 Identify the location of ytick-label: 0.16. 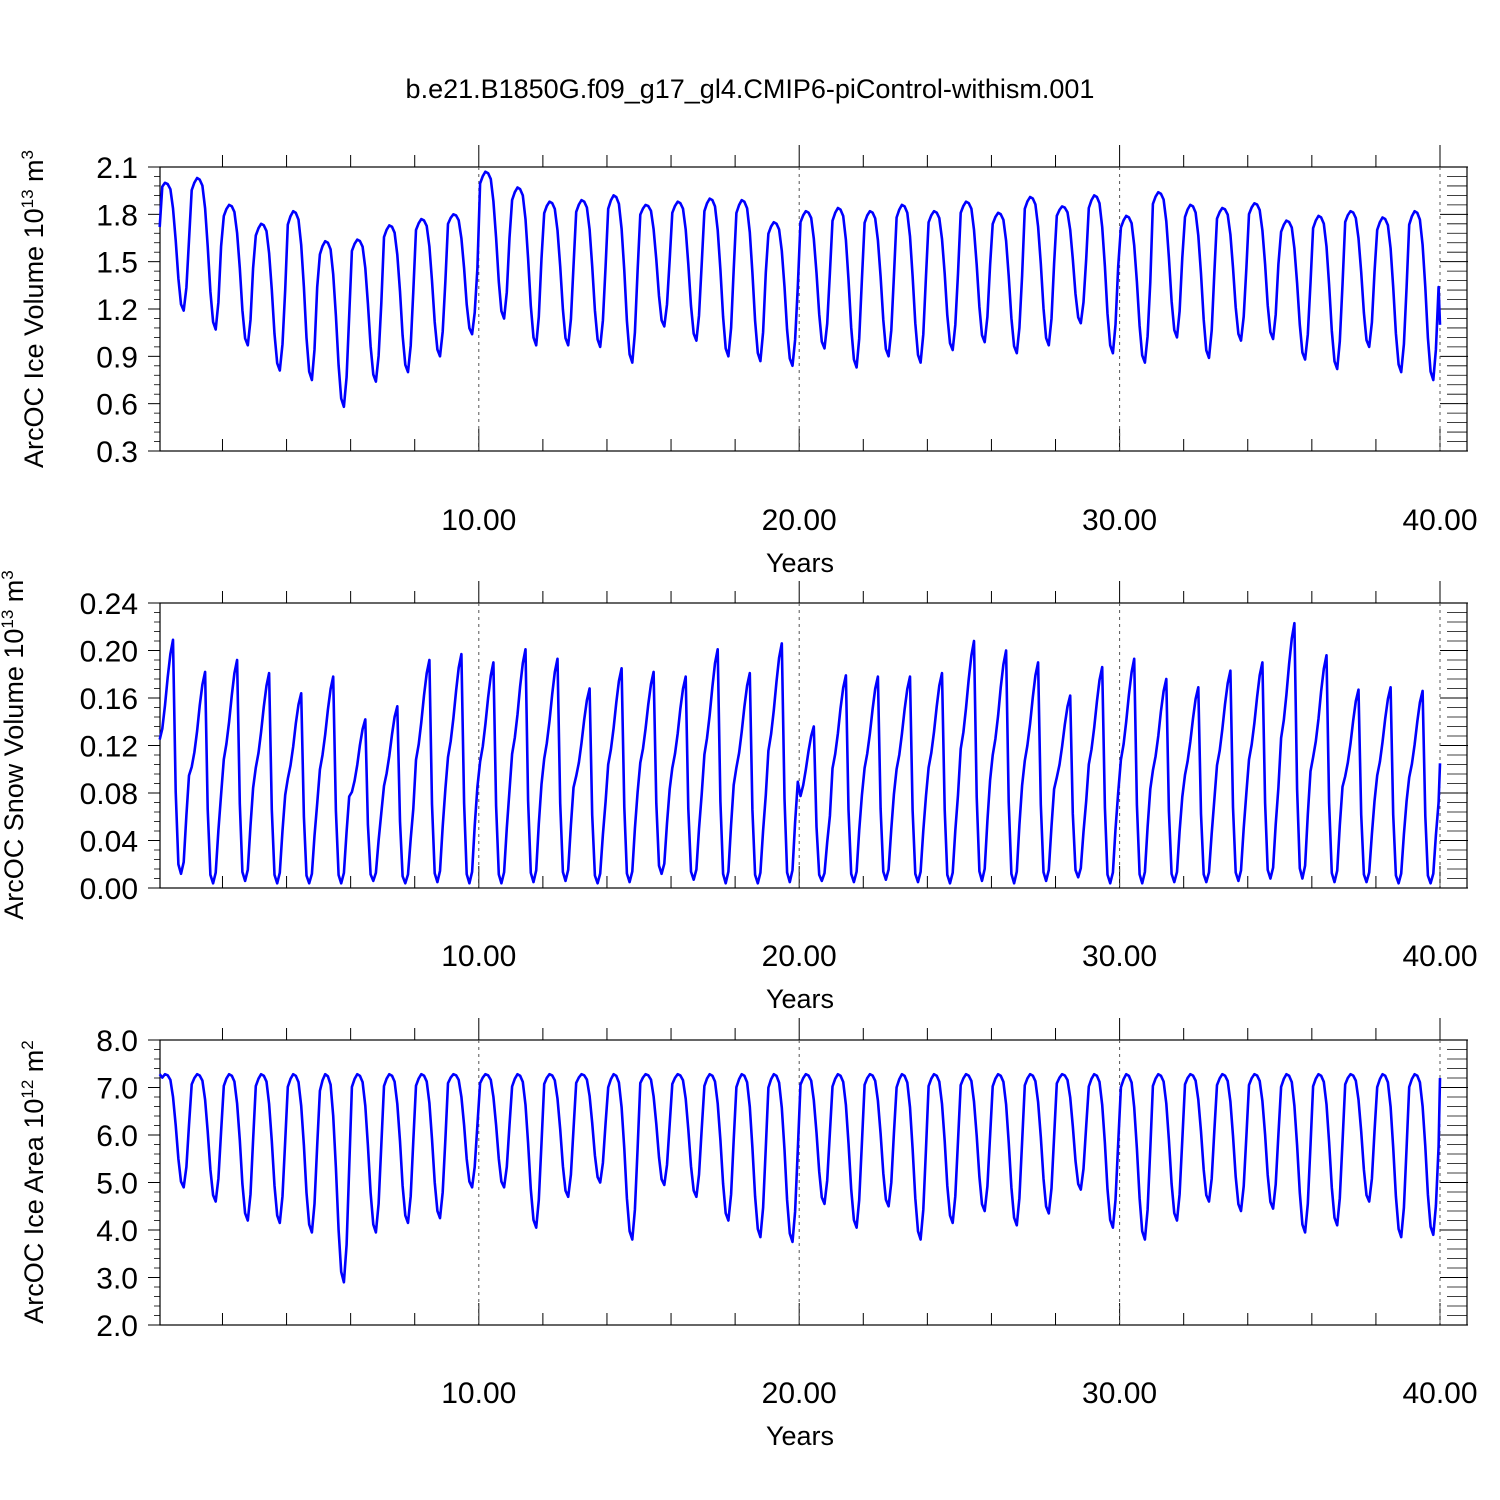
(109, 699).